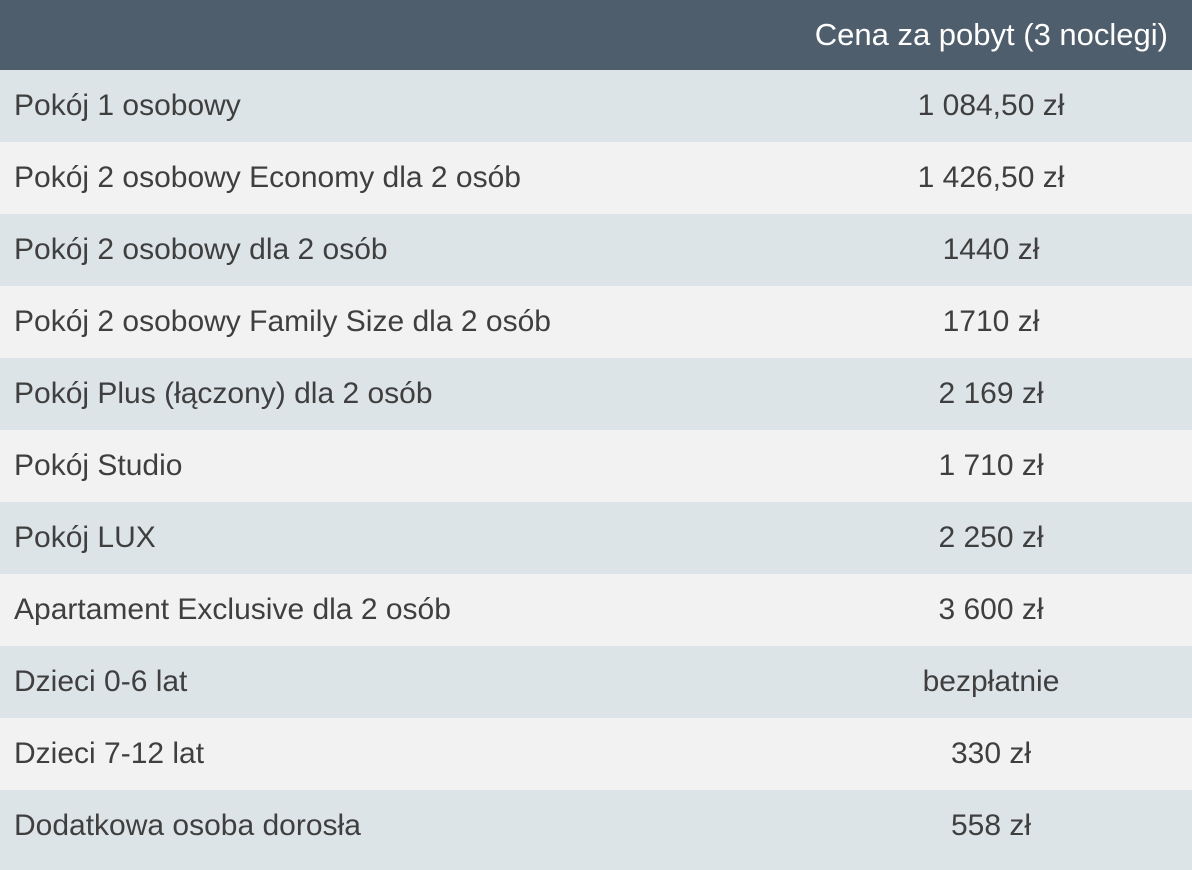 This screenshot has width=1192, height=870. I want to click on header-name-cell, so click(295, 35).